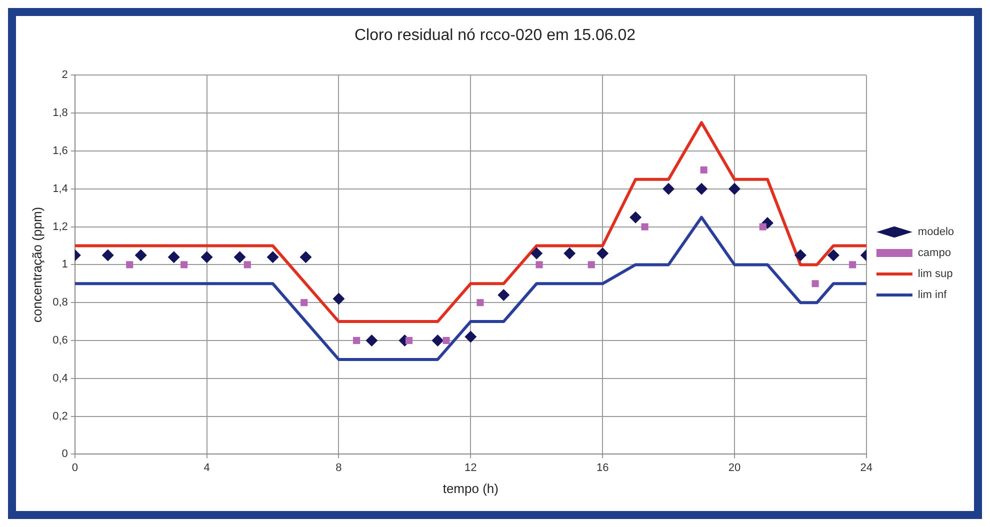  I want to click on y-tick-label: 1,8, so click(60, 113).